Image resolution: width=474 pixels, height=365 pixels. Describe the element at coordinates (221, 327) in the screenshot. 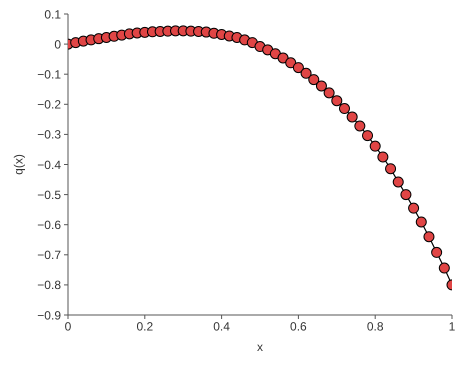

I see `x-tick-label: 0.4` at that location.